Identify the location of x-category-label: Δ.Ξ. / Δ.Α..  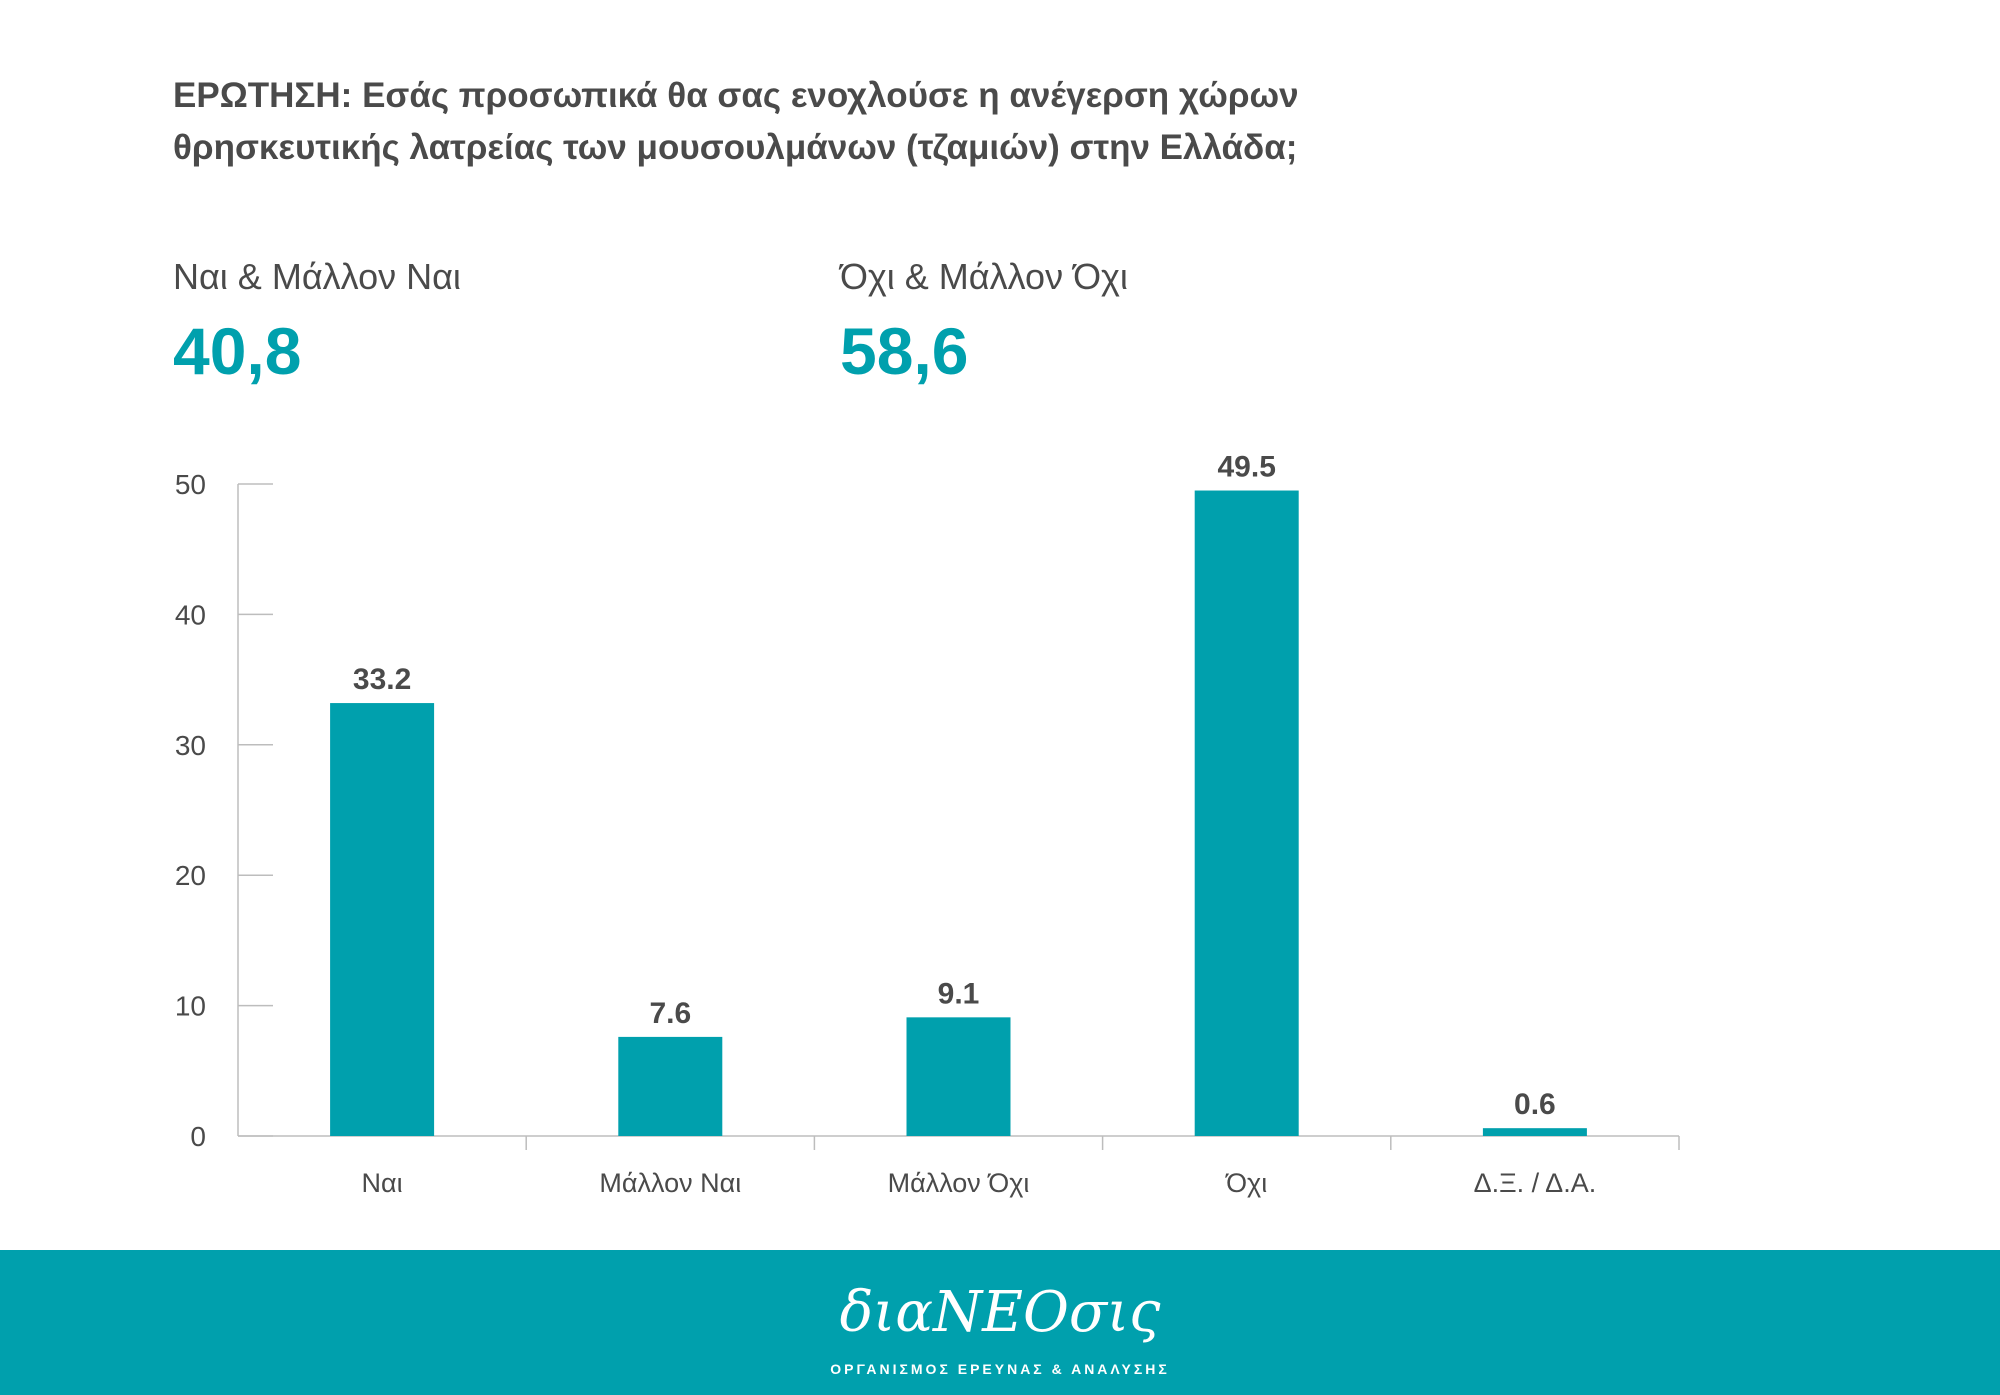
(1535, 1183).